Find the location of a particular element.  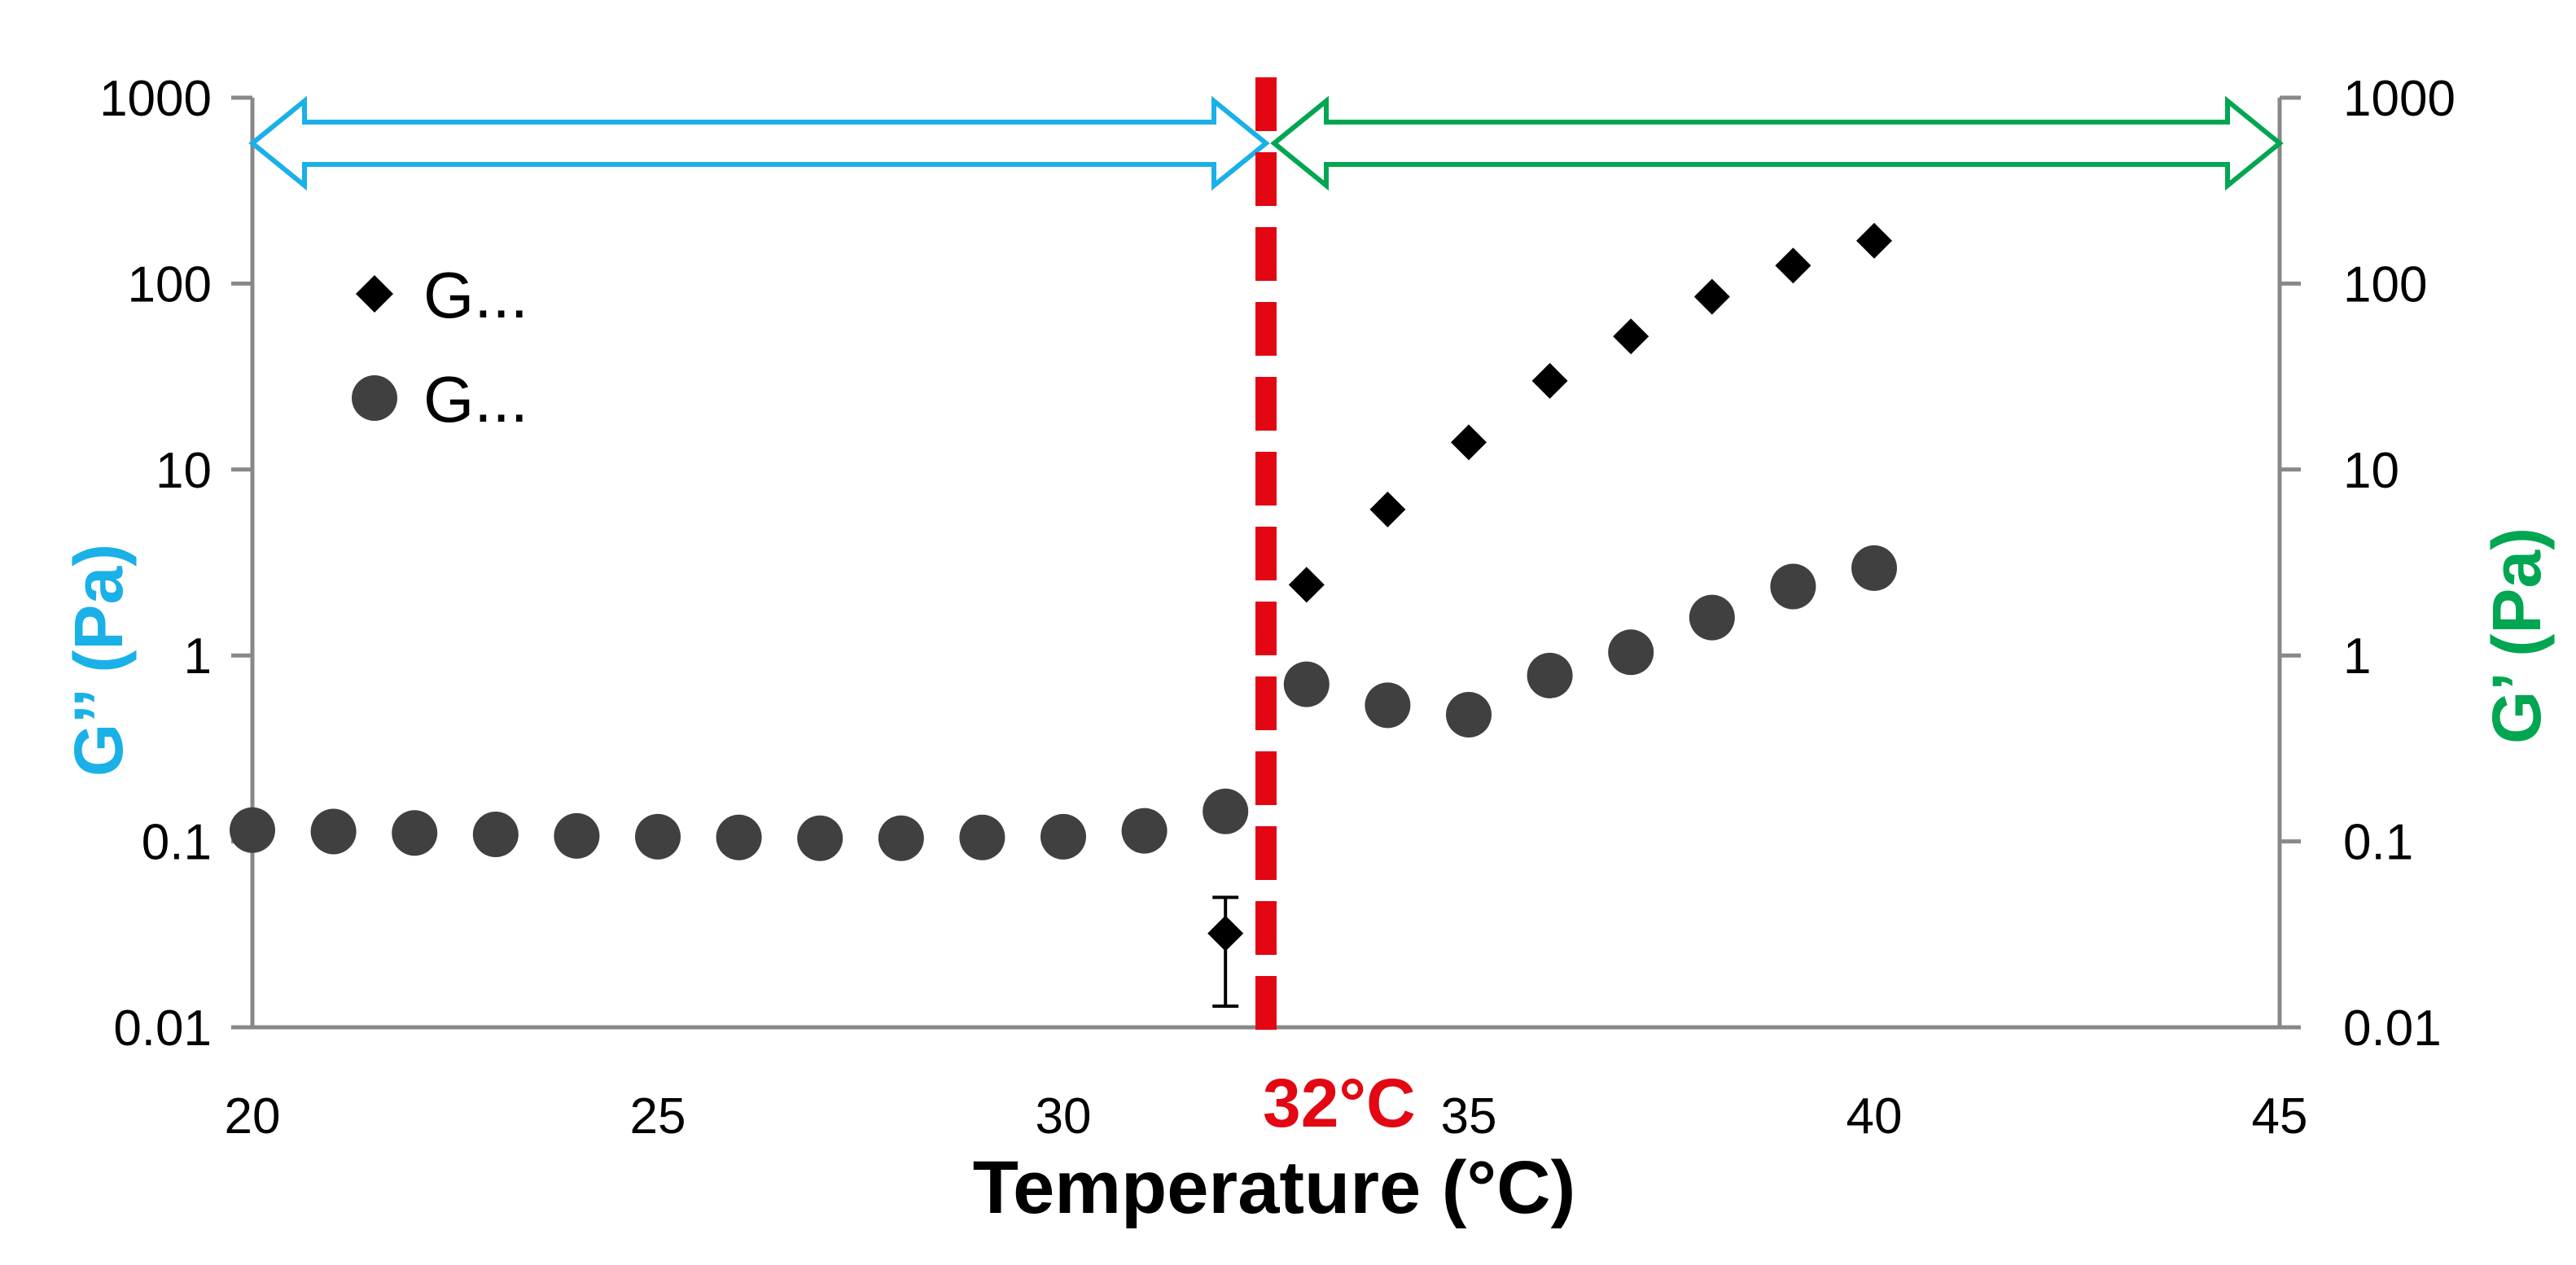

x-tick-label: 45 is located at coordinates (2280, 1116).